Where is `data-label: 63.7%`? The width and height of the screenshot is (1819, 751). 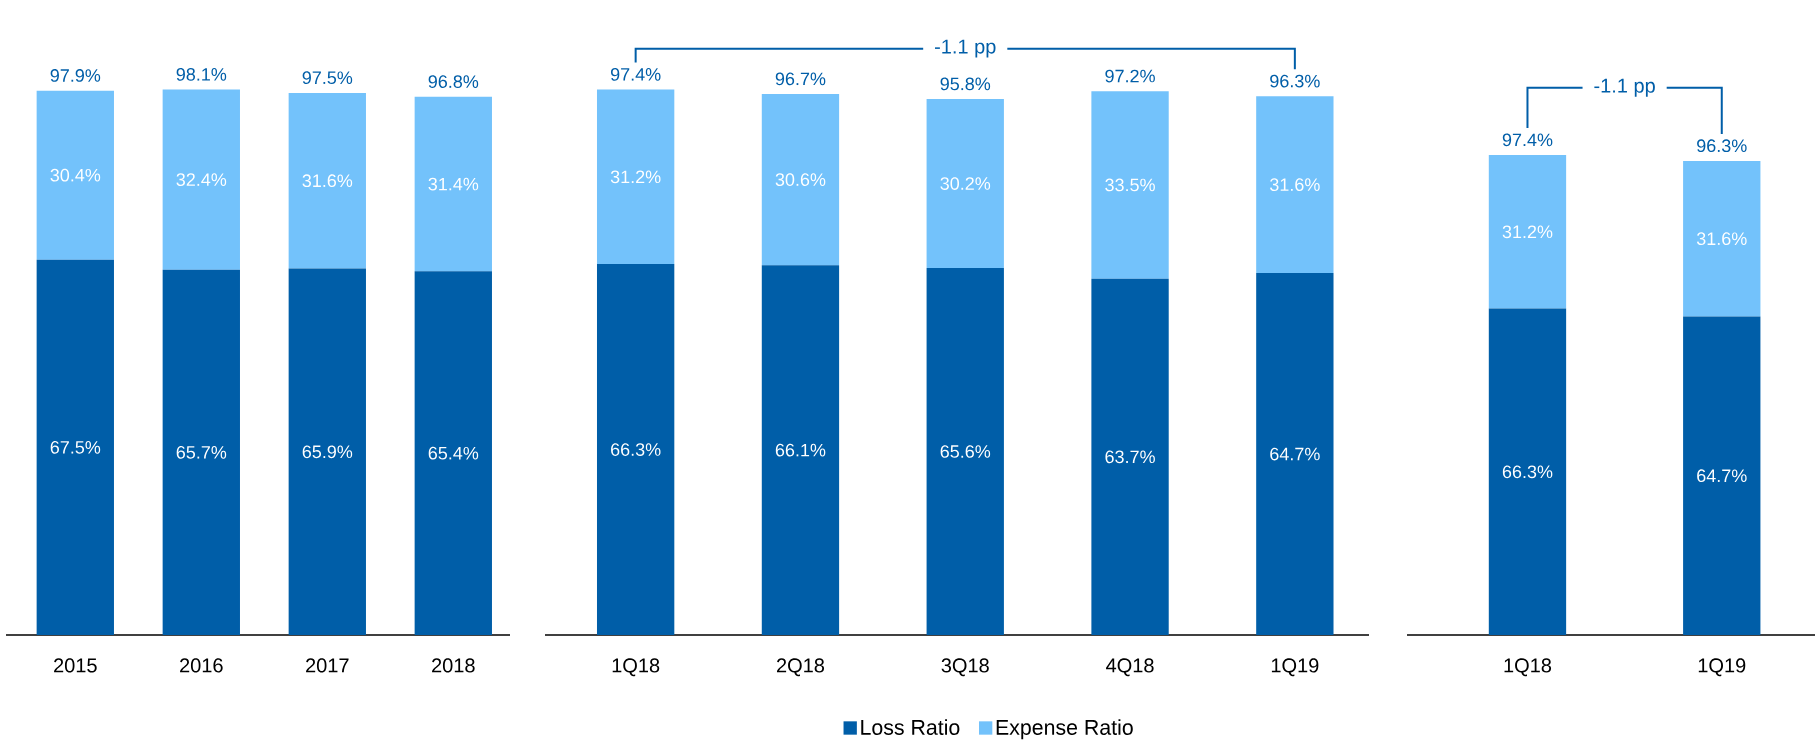
data-label: 63.7% is located at coordinates (1130, 457).